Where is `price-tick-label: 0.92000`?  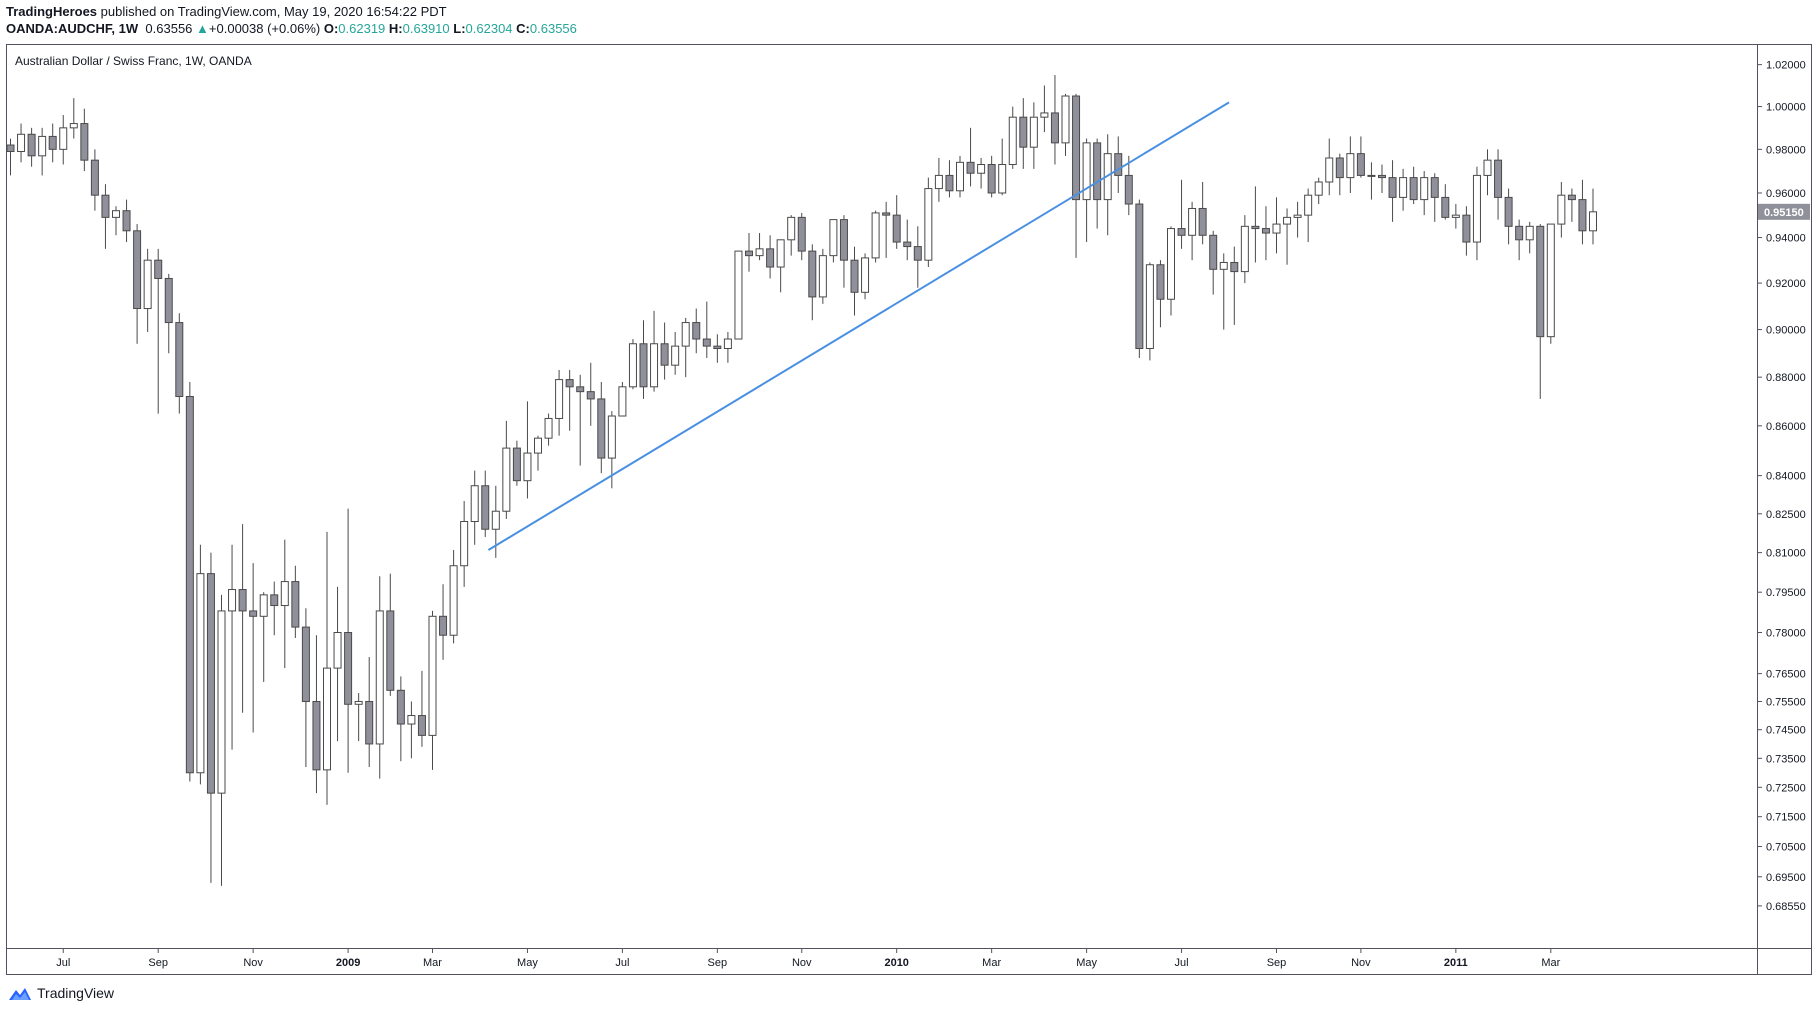 price-tick-label: 0.92000 is located at coordinates (1786, 284).